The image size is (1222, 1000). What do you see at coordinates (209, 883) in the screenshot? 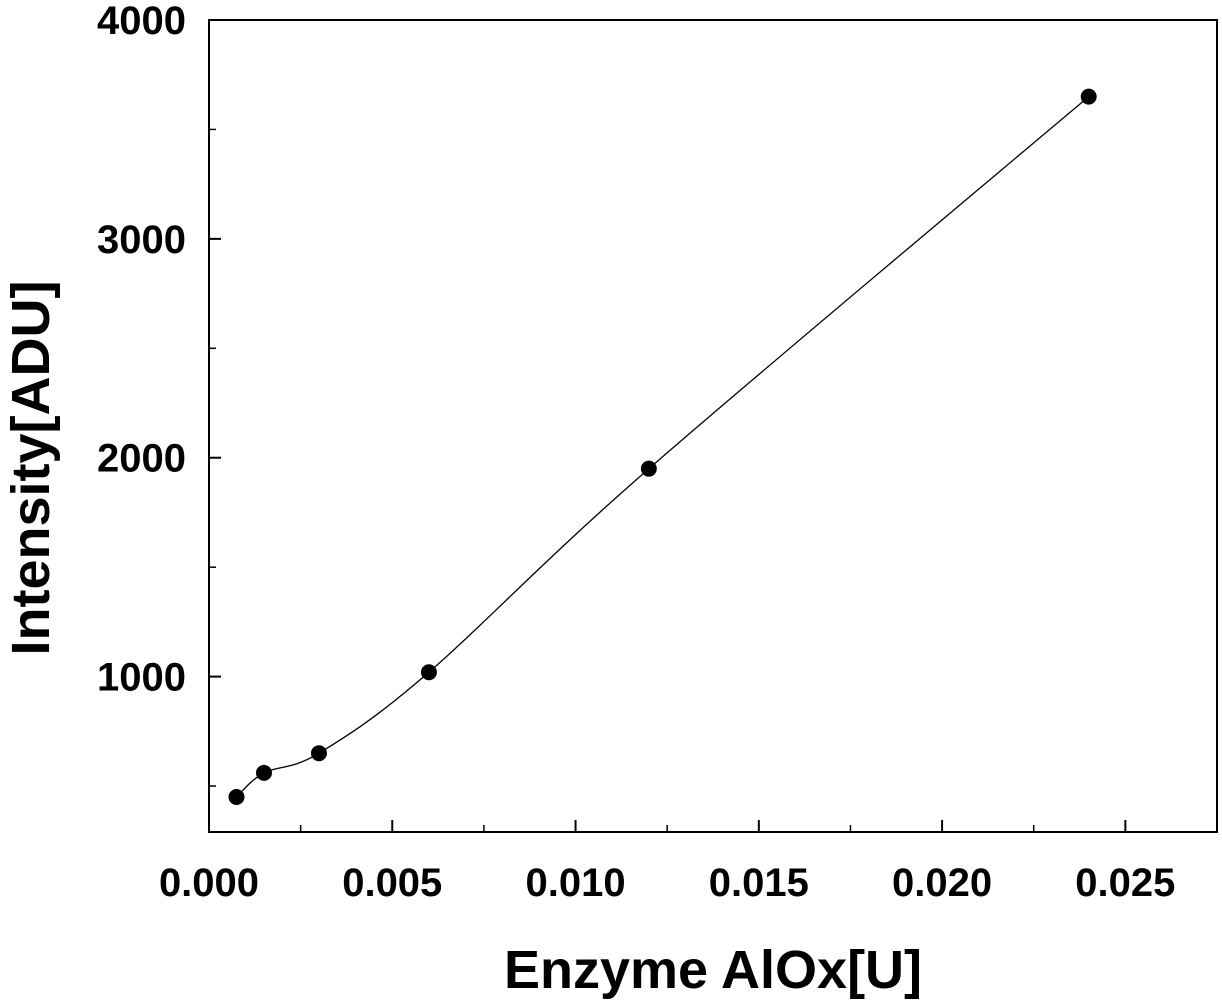
I see `x-tick-label: 0.000` at bounding box center [209, 883].